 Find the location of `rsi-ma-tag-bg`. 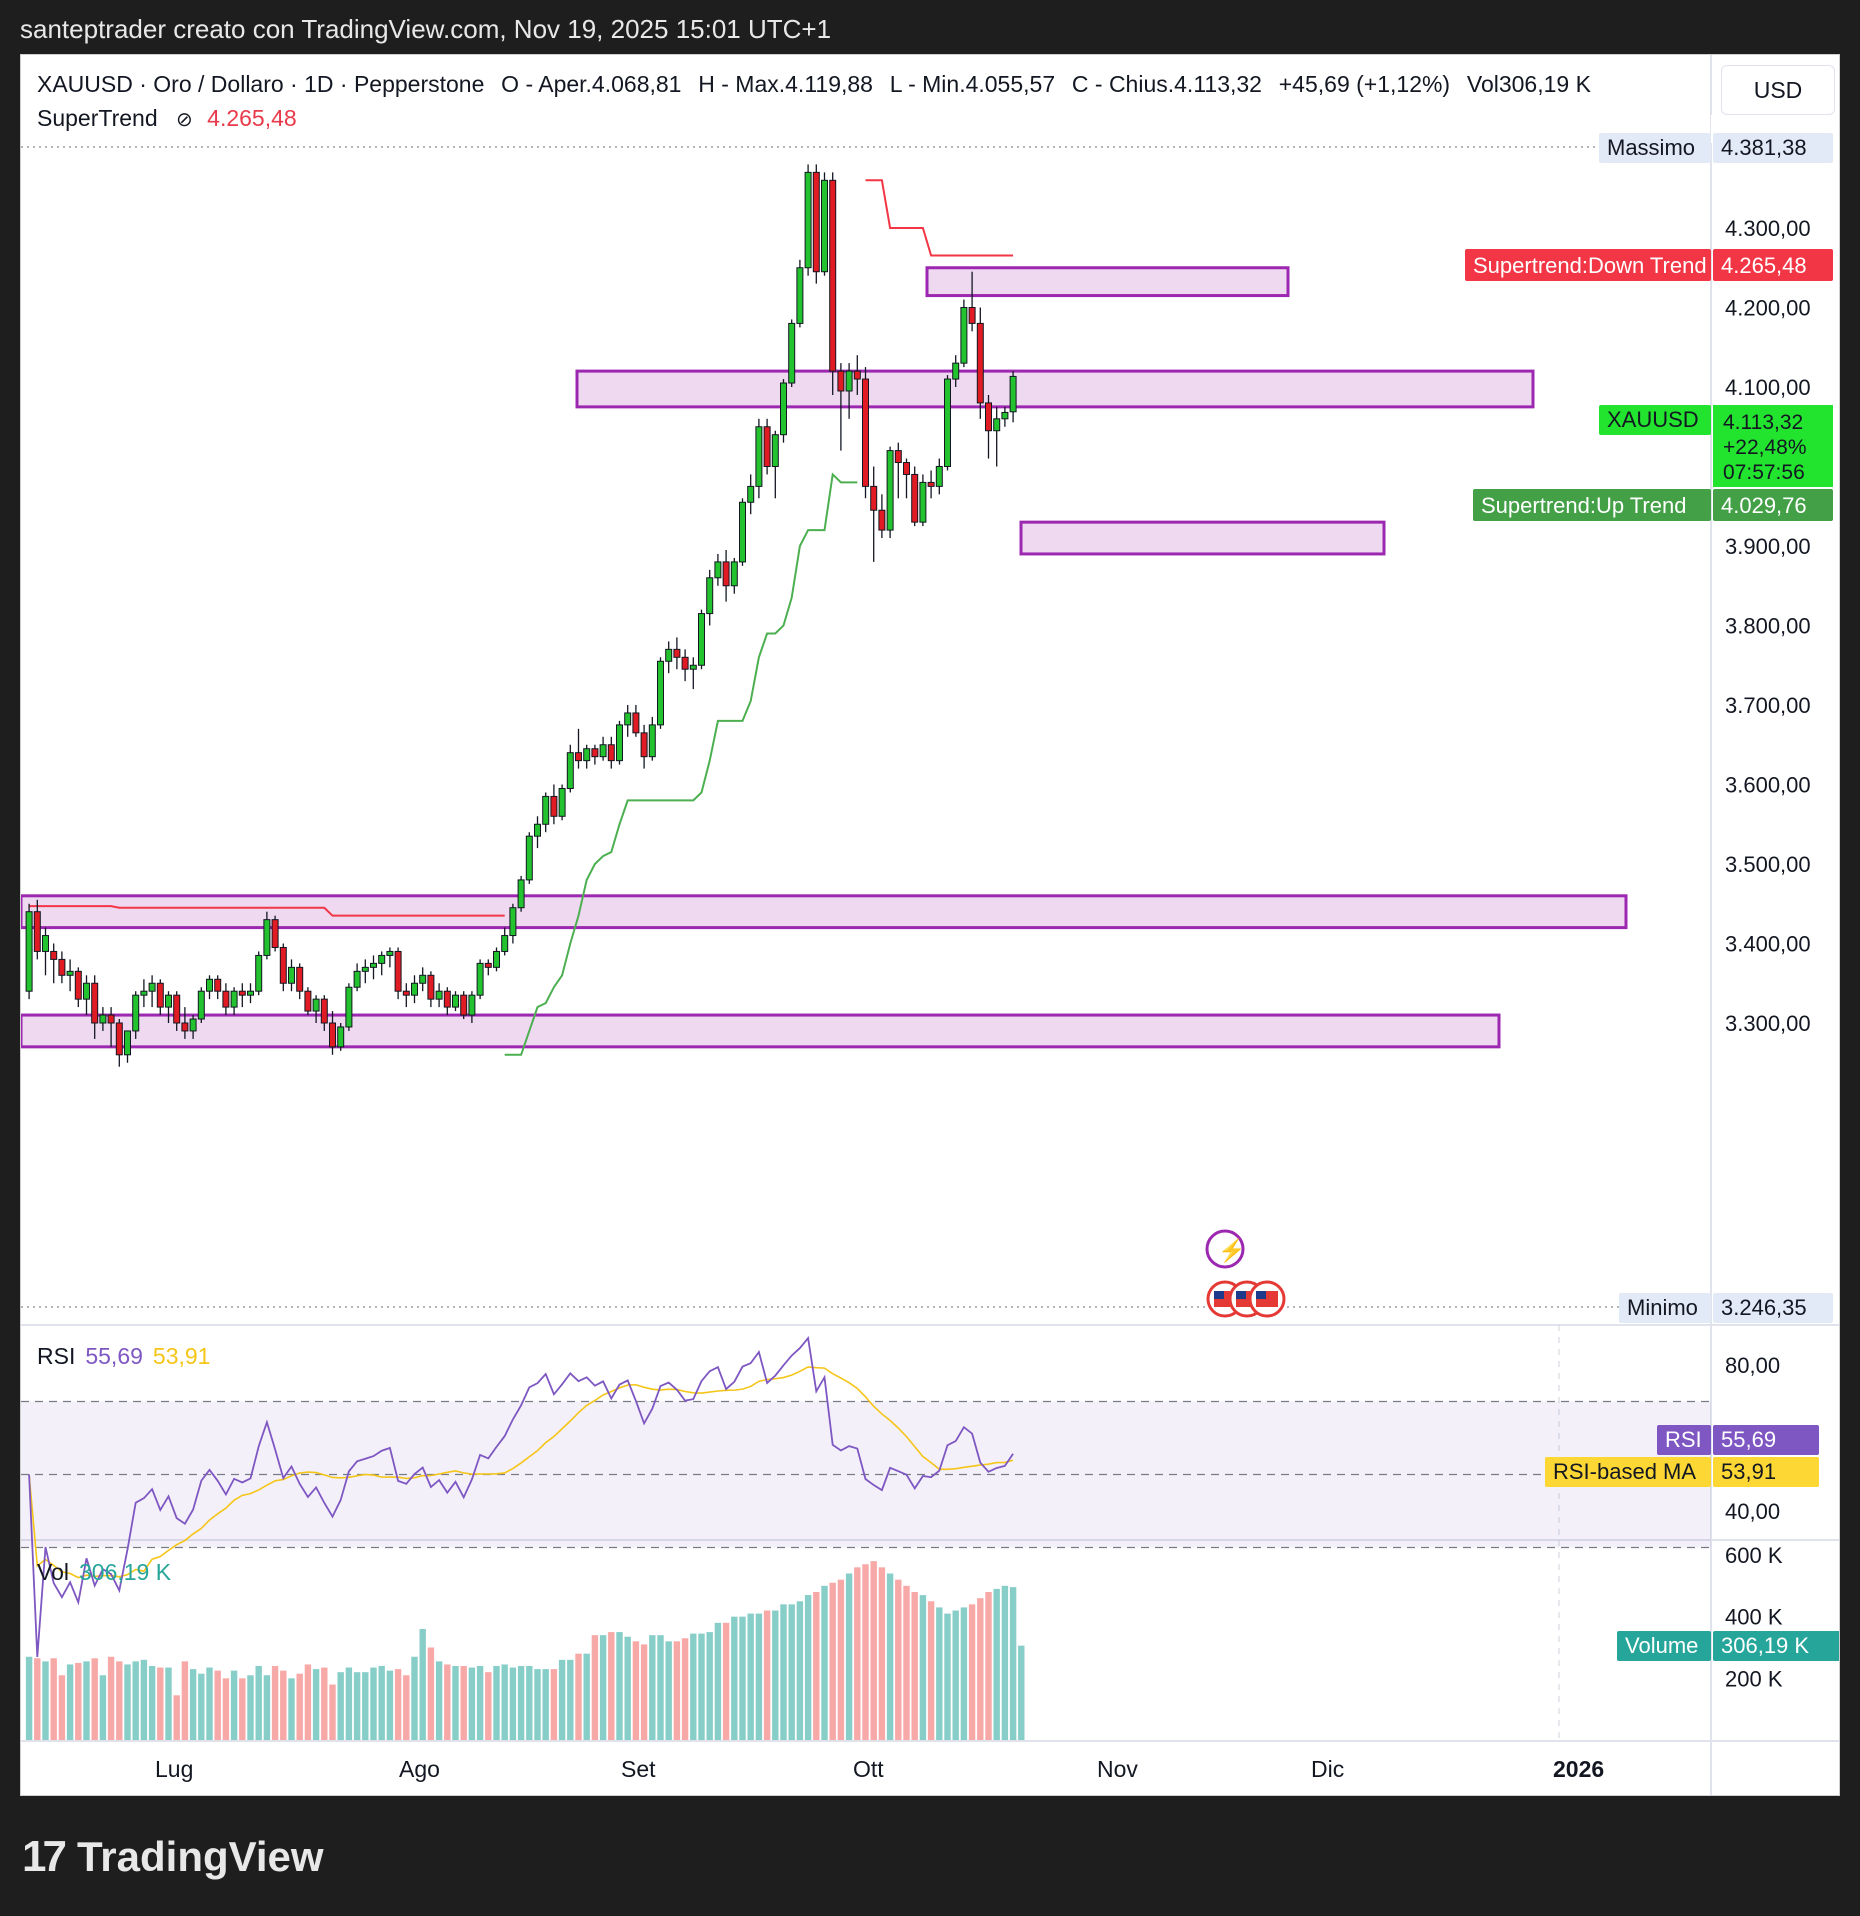

rsi-ma-tag-bg is located at coordinates (1628, 1472).